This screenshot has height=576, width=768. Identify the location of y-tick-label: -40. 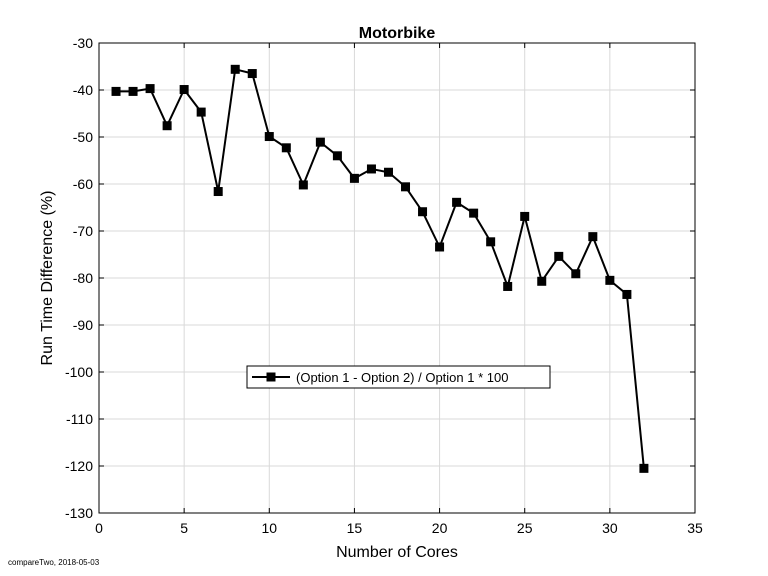
(83, 90).